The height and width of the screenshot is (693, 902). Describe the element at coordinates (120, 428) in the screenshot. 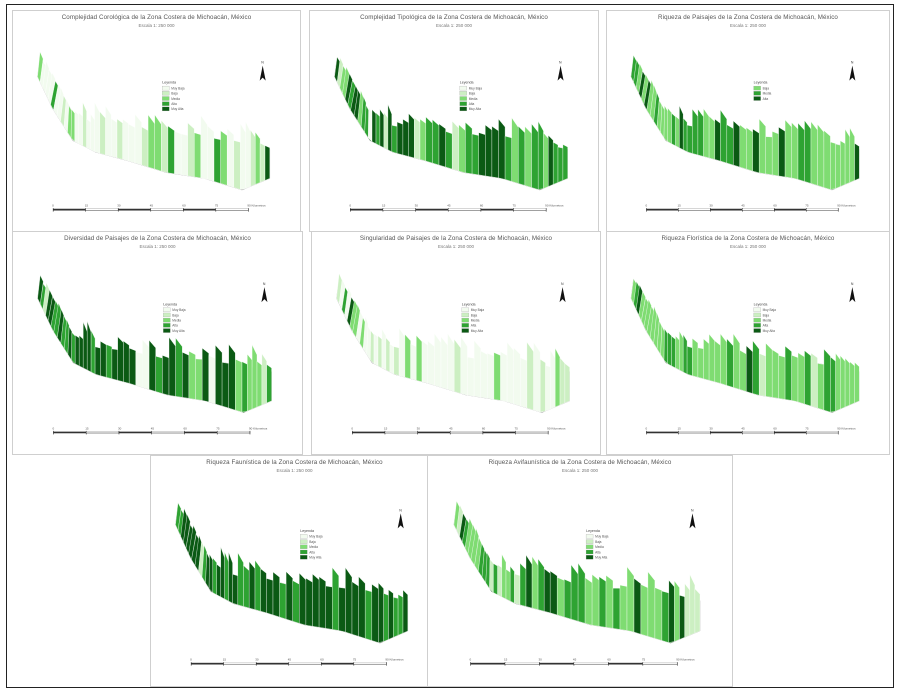

I see `scale-bar-label: 30` at that location.